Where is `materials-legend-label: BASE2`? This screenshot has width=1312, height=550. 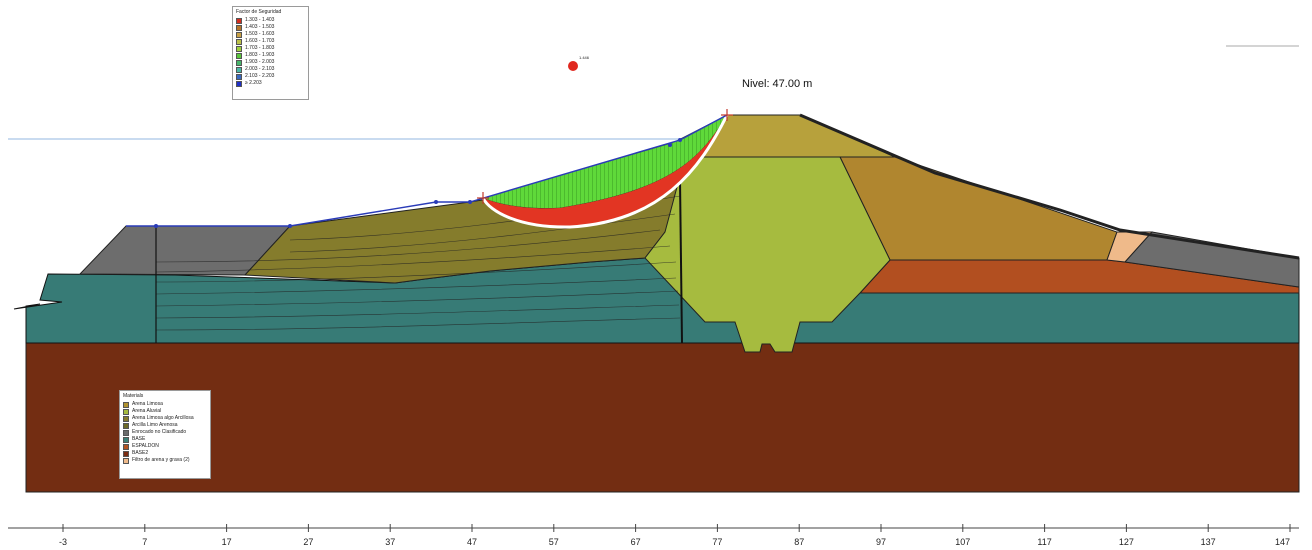 materials-legend-label: BASE2 is located at coordinates (140, 453).